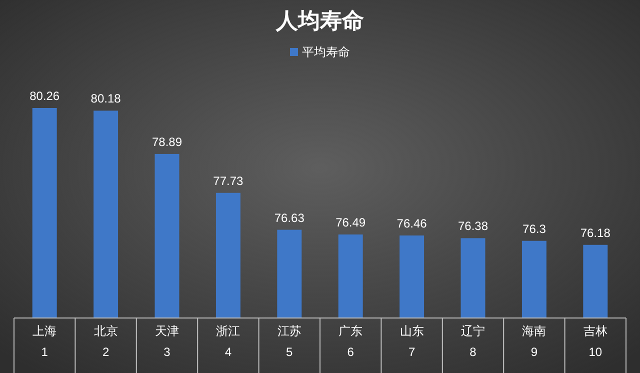 This screenshot has width=640, height=373. Describe the element at coordinates (106, 341) in the screenshot. I see `x-tick-label: 北京 2` at that location.